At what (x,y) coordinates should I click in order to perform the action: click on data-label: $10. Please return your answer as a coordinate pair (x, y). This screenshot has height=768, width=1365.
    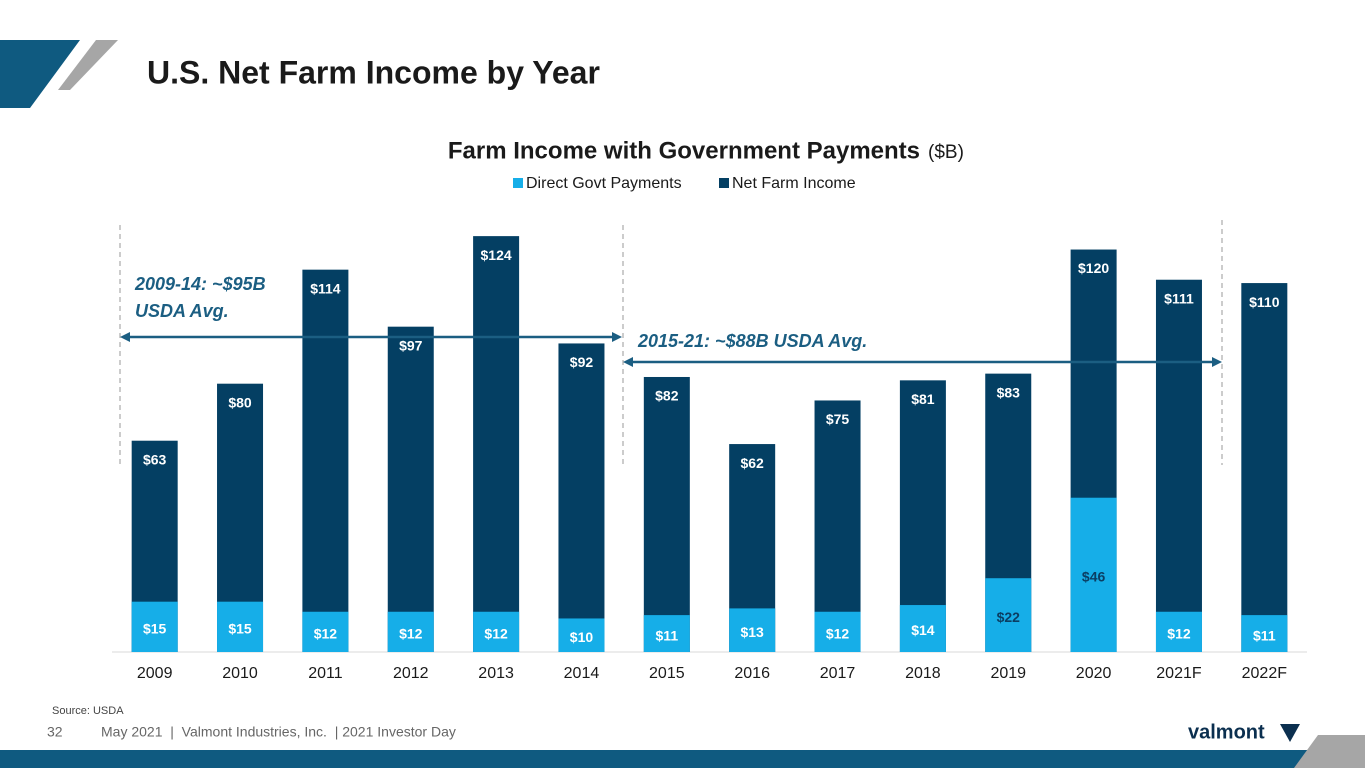
    Looking at the image, I should click on (582, 637).